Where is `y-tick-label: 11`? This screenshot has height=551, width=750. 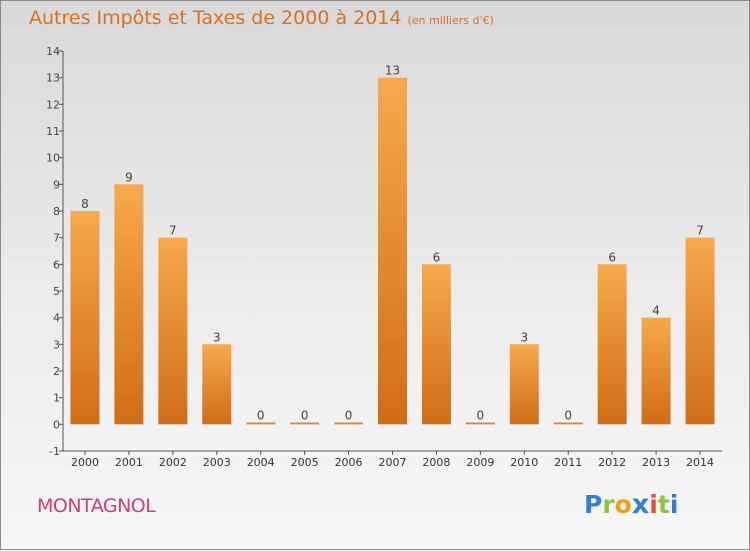
y-tick-label: 11 is located at coordinates (53, 131).